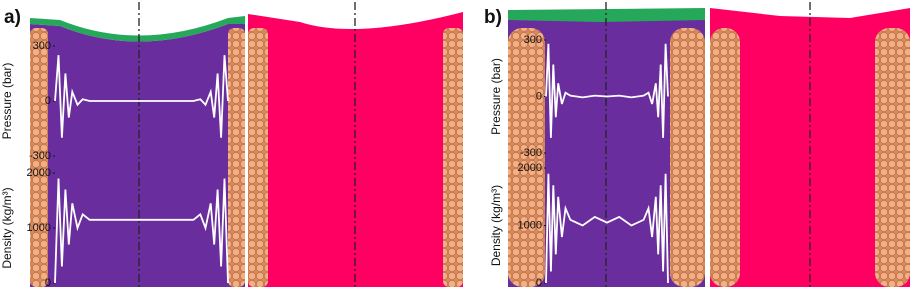 The image size is (913, 291). What do you see at coordinates (137, 29) in the screenshot?
I see `surface-layer` at bounding box center [137, 29].